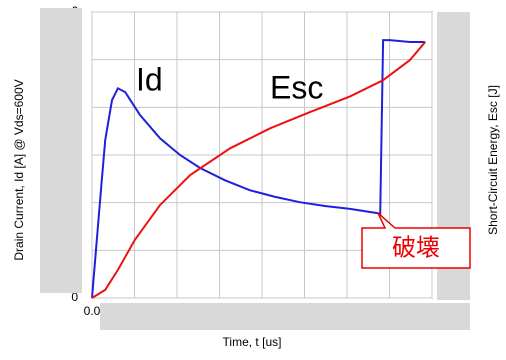 This screenshot has height=360, width=506. Describe the element at coordinates (252, 342) in the screenshot. I see `x-axis-label: Time, t [us]` at that location.